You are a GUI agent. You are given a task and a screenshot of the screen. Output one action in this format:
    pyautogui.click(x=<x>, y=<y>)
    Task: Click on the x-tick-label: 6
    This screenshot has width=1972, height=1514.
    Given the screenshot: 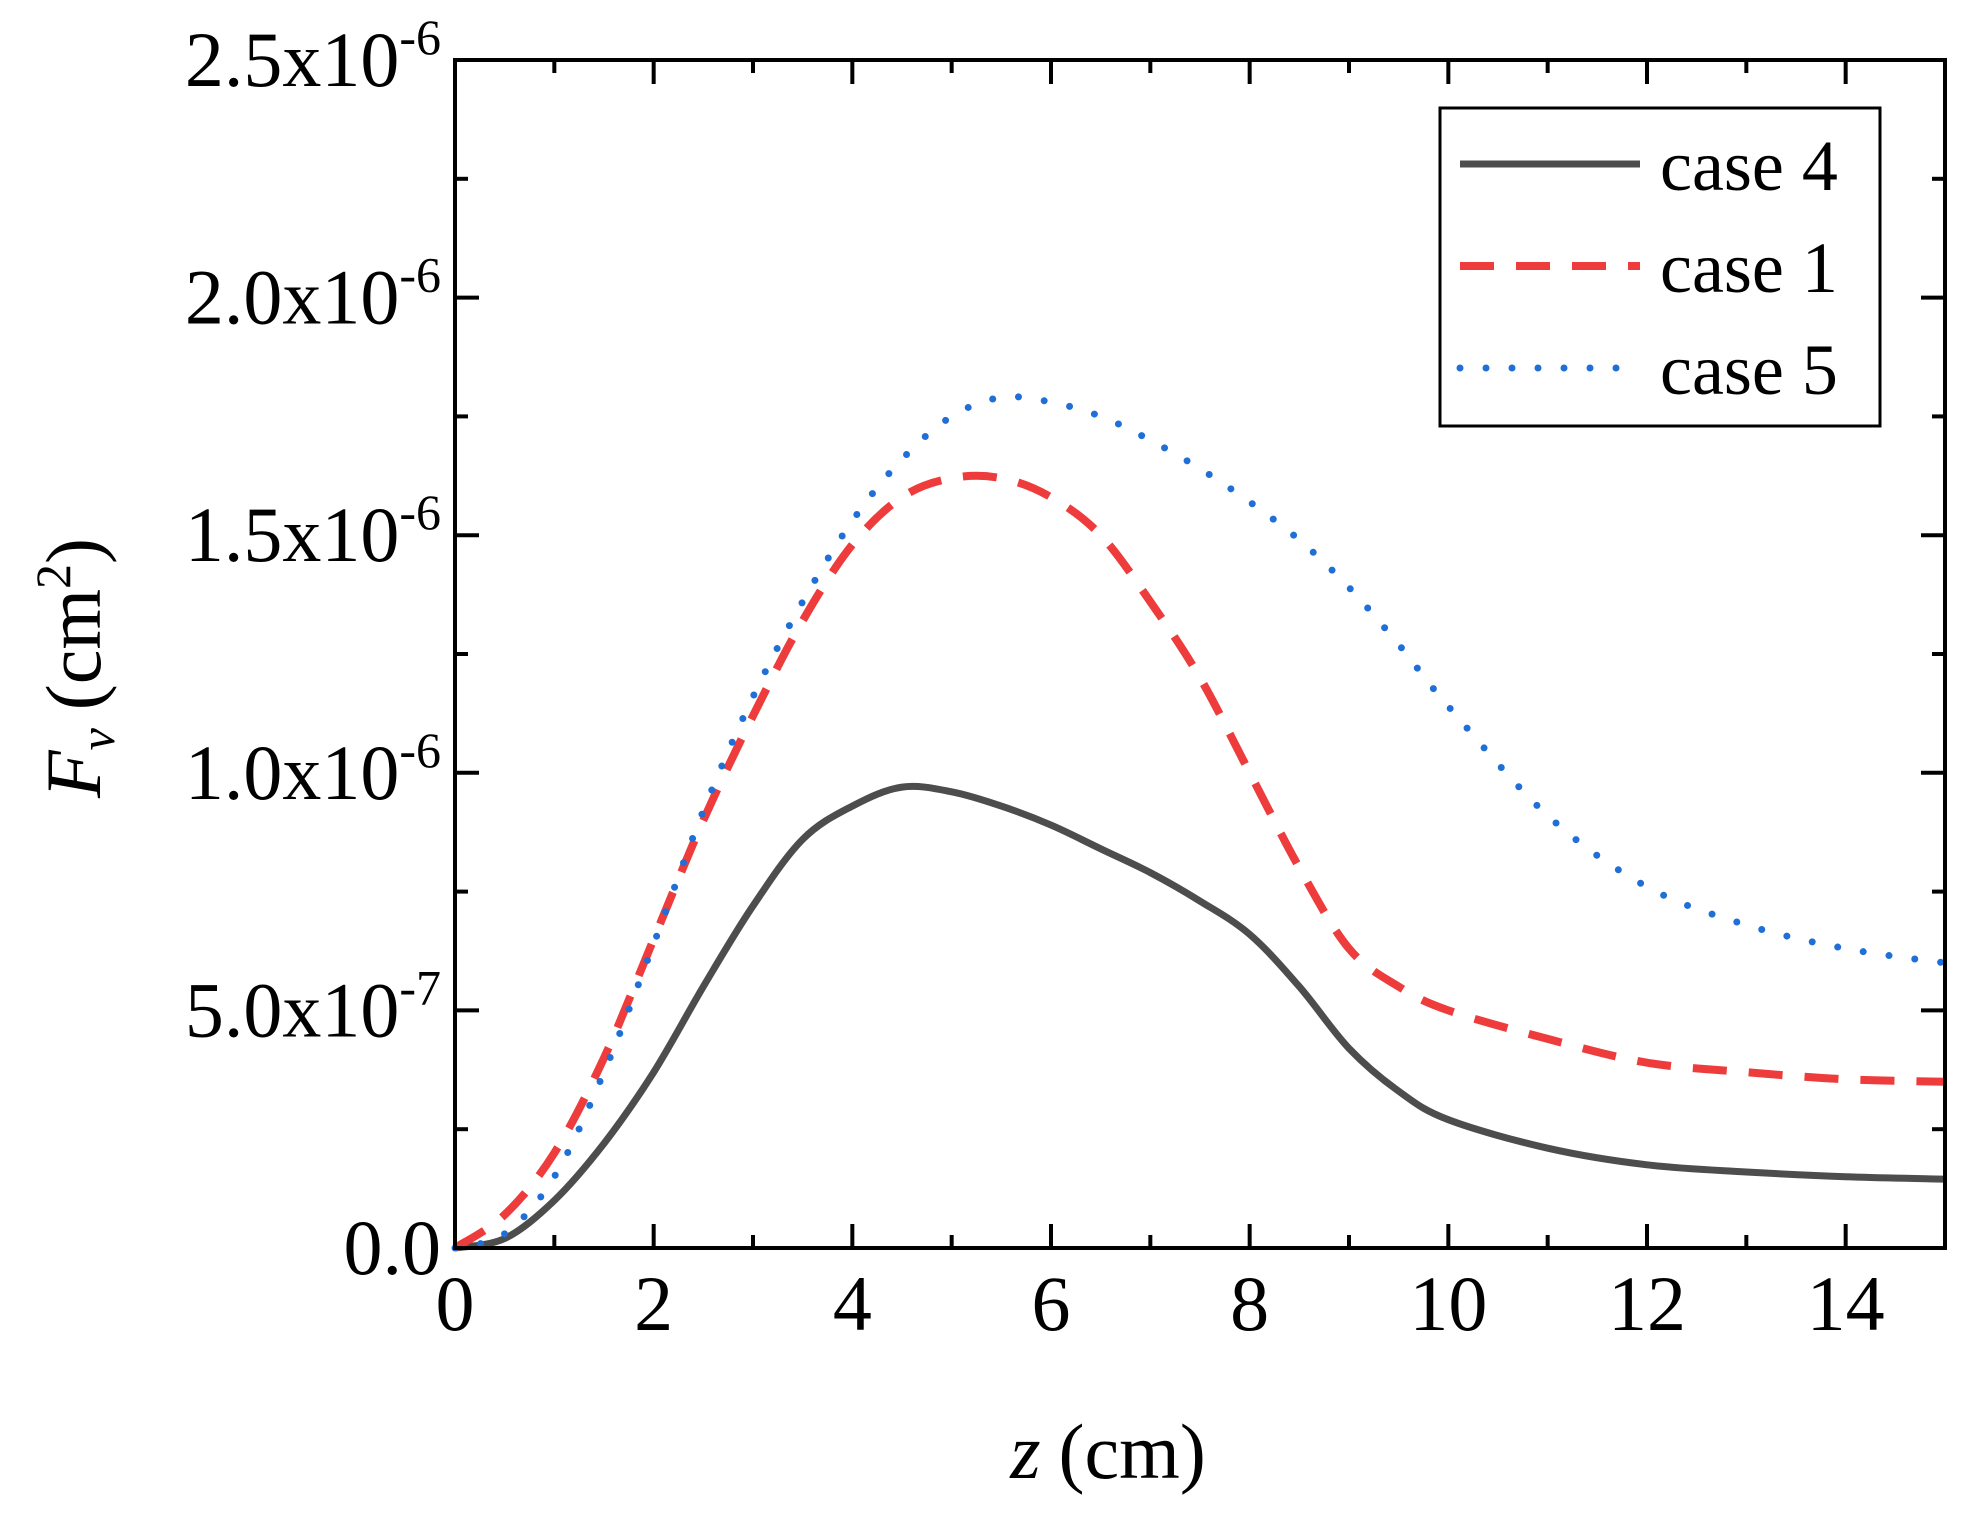 What is the action you would take?
    pyautogui.click(x=1051, y=1303)
    